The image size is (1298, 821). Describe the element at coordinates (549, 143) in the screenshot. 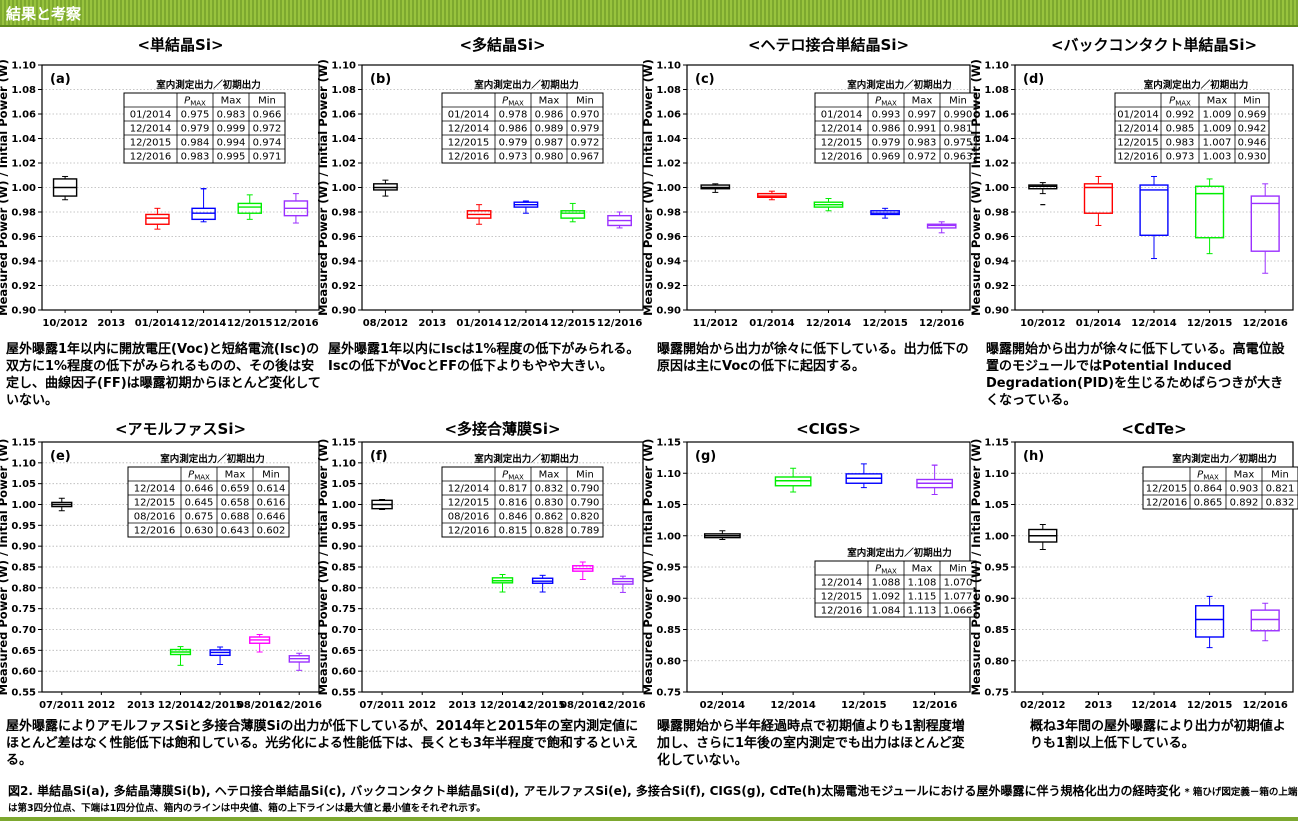

I see `table-cell: 0.987` at that location.